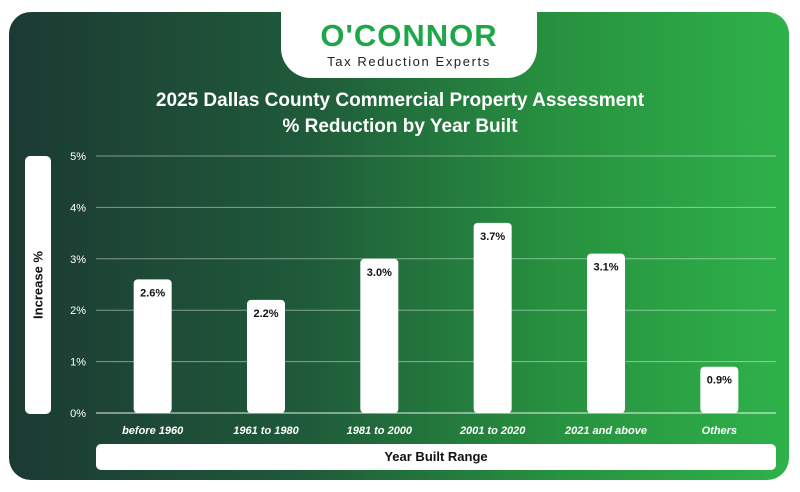 The width and height of the screenshot is (800, 492). What do you see at coordinates (400, 126) in the screenshot?
I see `chart-title-line-2: % Reduction by Year Built` at bounding box center [400, 126].